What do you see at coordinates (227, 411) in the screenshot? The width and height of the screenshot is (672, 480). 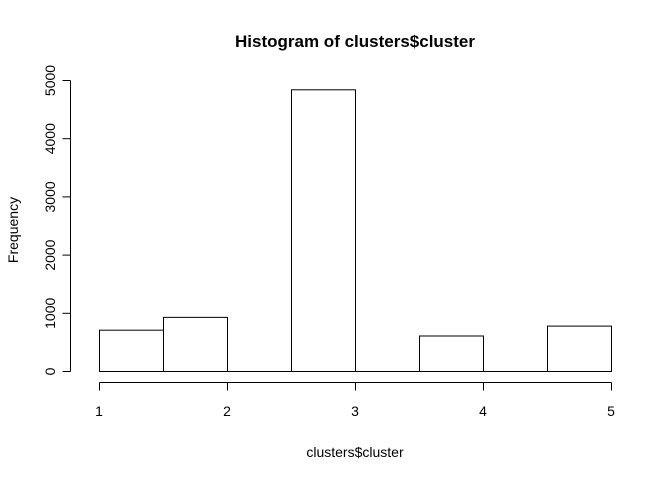 I see `x-tick-label: 2` at bounding box center [227, 411].